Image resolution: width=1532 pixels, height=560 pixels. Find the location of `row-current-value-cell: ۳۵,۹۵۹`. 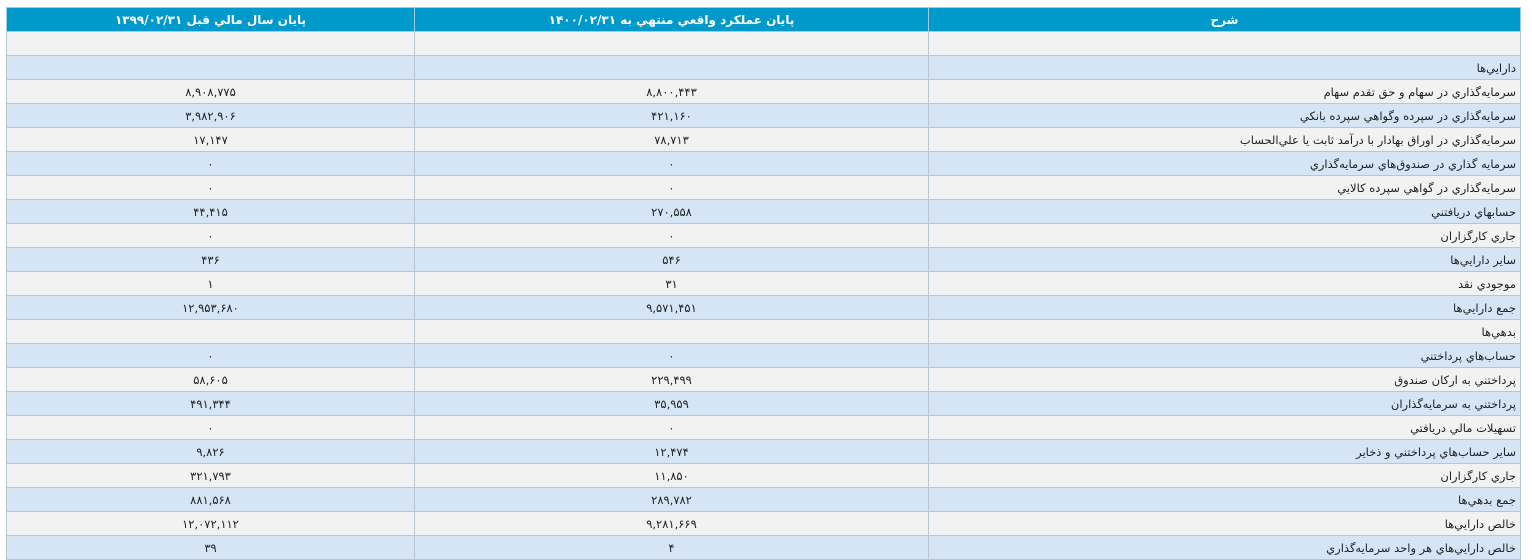

row-current-value-cell: ۳۵,۹۵۹ is located at coordinates (671, 403).